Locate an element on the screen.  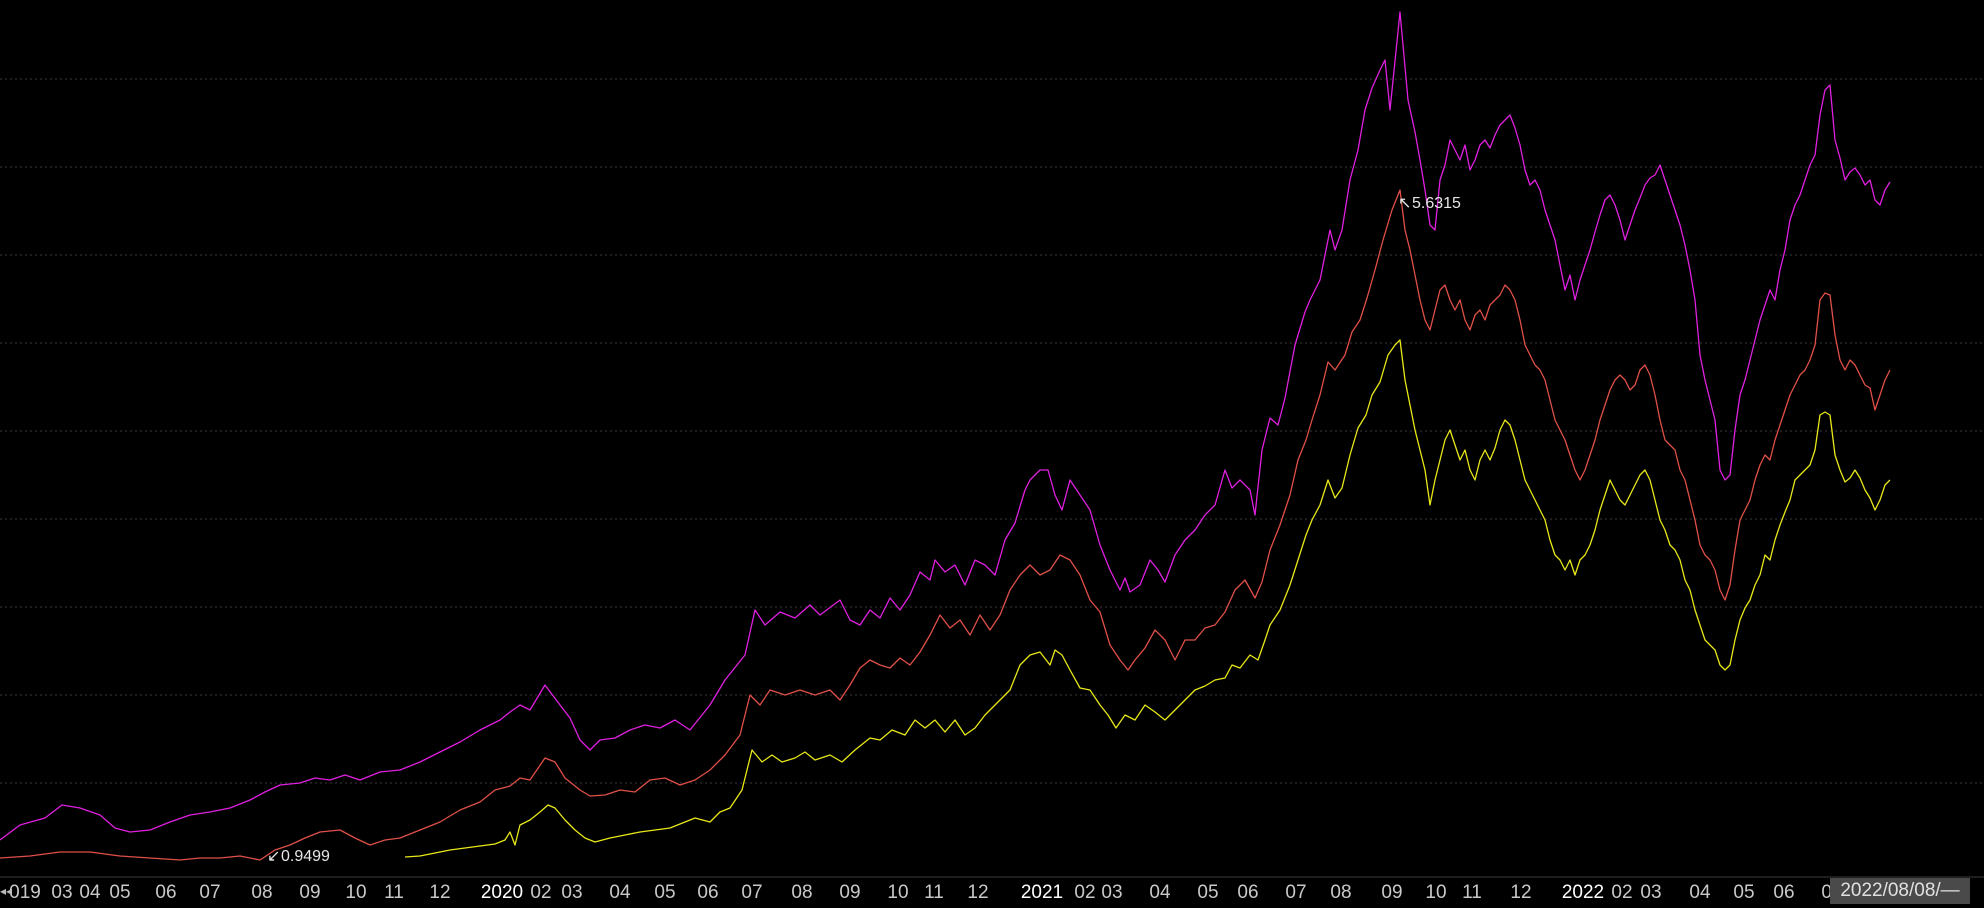
x-tick-label-year: 2020 is located at coordinates (502, 892).